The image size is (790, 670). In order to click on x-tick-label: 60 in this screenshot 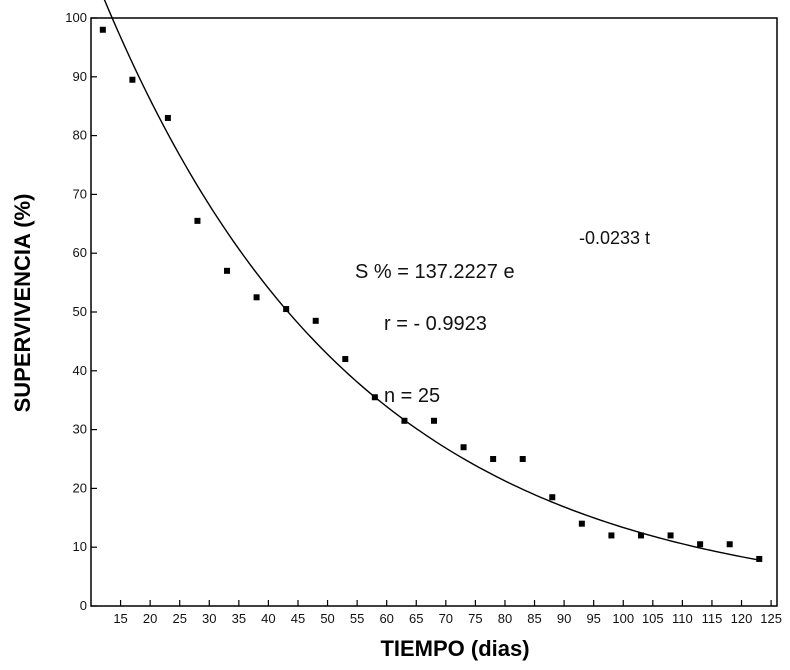, I will do `click(386, 618)`.